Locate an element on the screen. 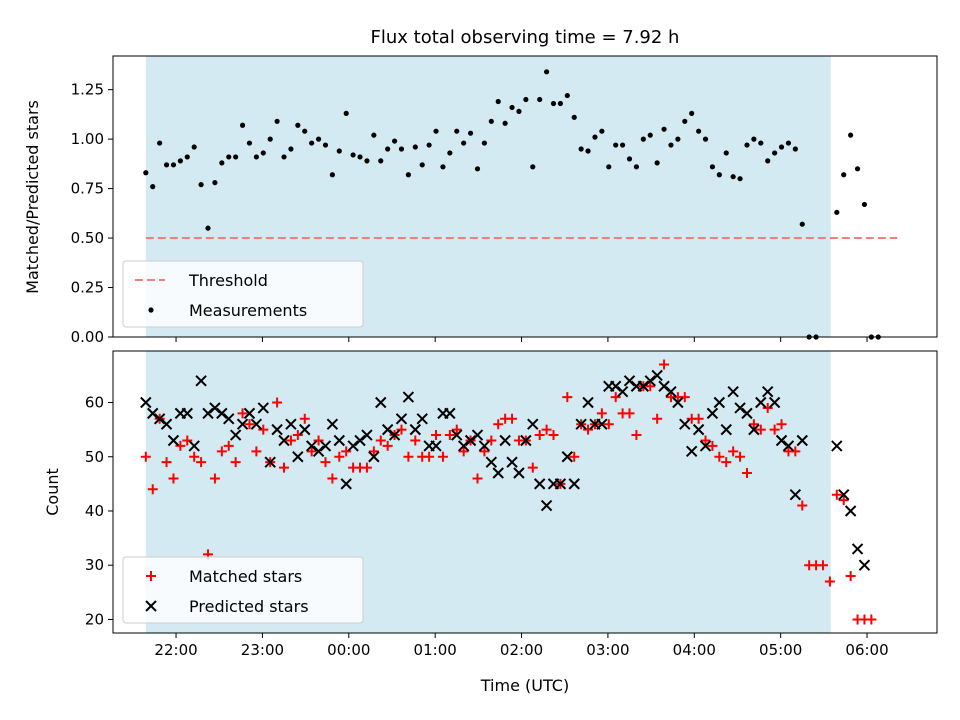 The height and width of the screenshot is (720, 960). y-tick-label: 40 is located at coordinates (94, 511).